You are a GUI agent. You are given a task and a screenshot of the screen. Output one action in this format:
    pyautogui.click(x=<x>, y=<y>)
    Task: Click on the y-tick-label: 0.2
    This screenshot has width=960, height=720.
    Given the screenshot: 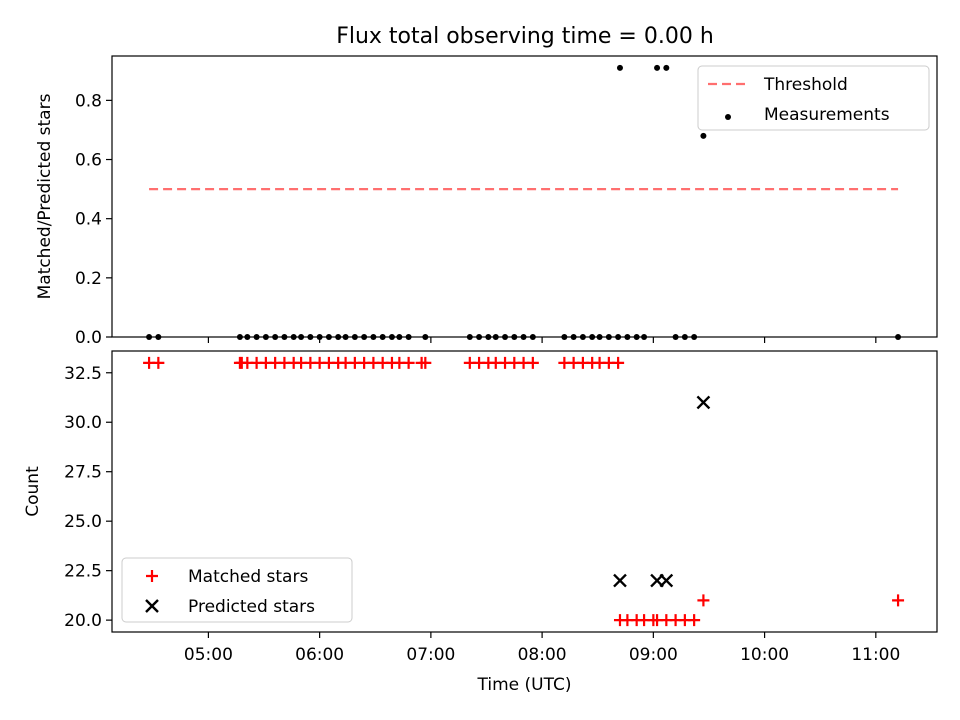 What is the action you would take?
    pyautogui.click(x=88, y=279)
    